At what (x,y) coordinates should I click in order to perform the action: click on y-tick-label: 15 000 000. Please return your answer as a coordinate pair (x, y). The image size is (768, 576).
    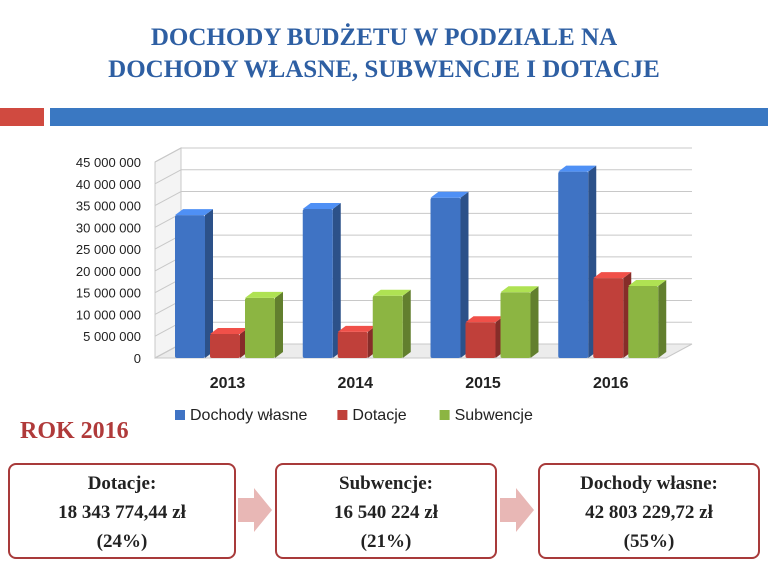
    Looking at the image, I should click on (108, 293).